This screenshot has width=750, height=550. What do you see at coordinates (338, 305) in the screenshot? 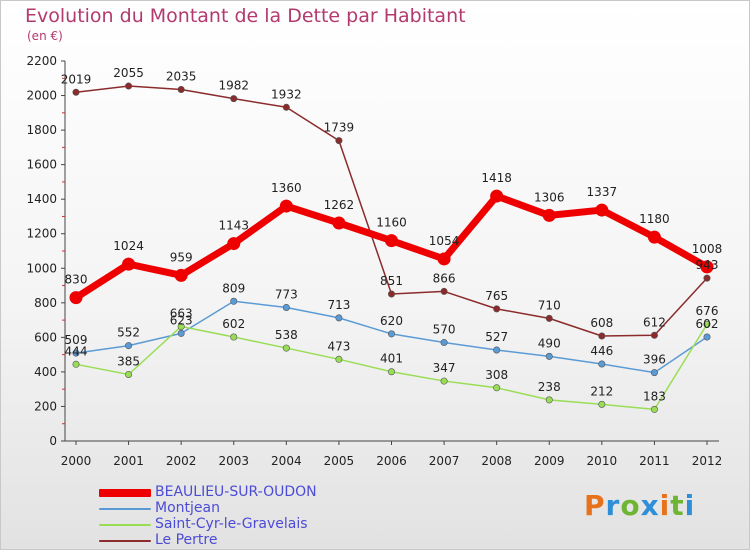
I see `data-label-montjean: 713` at bounding box center [338, 305].